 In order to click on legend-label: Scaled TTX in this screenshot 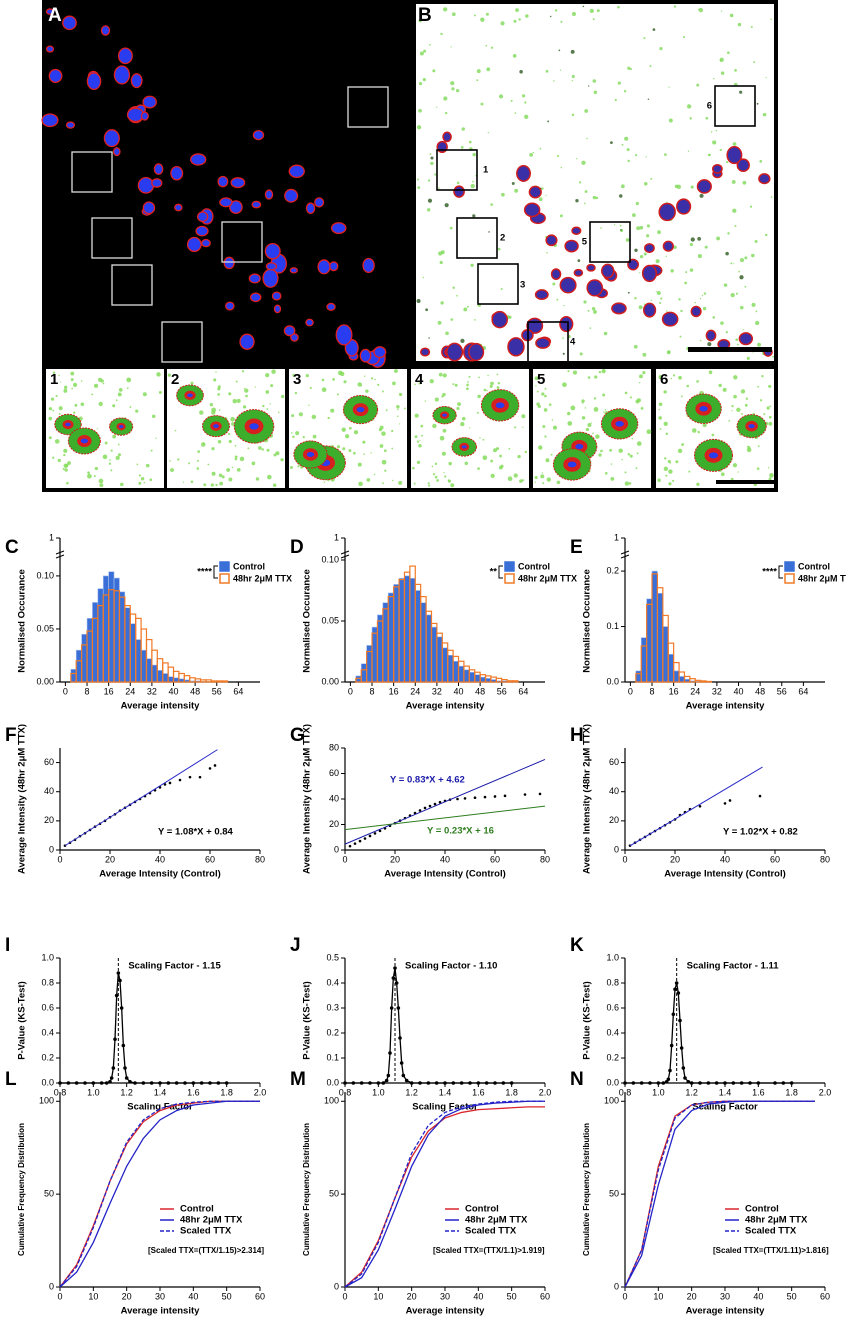, I will do `click(771, 1231)`.